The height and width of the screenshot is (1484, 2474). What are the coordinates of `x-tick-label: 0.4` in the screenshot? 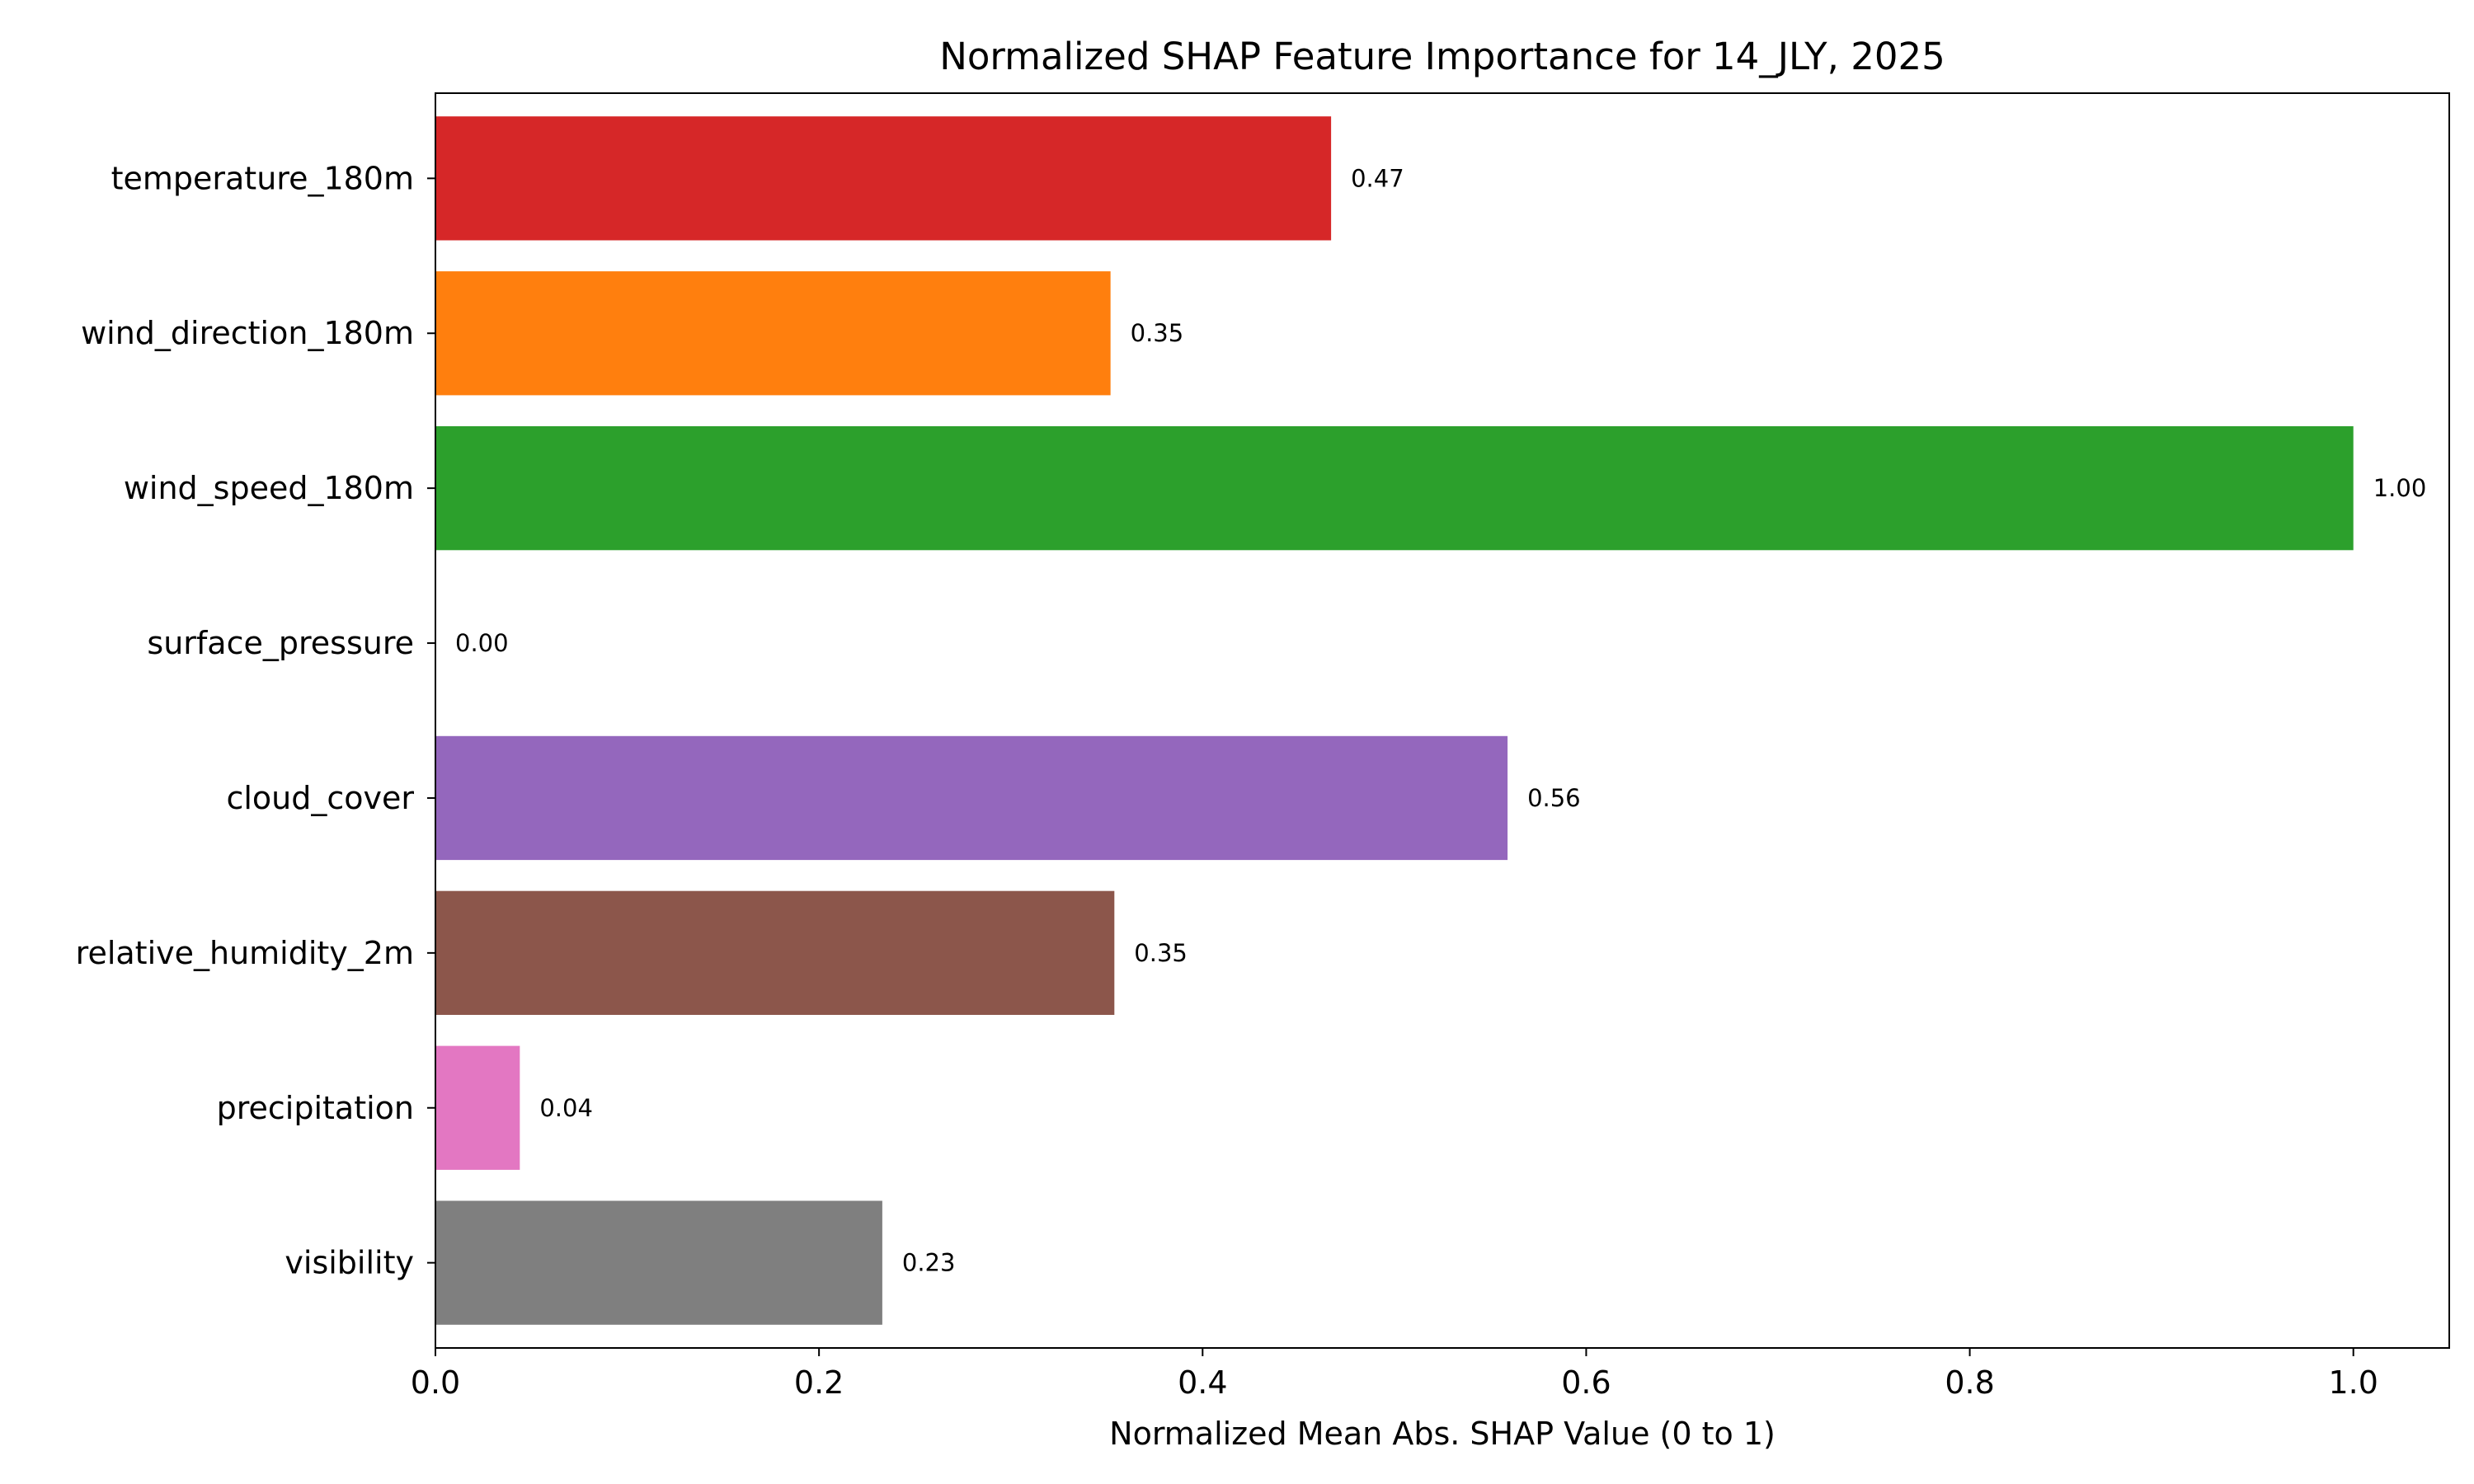 It's located at (1202, 1382).